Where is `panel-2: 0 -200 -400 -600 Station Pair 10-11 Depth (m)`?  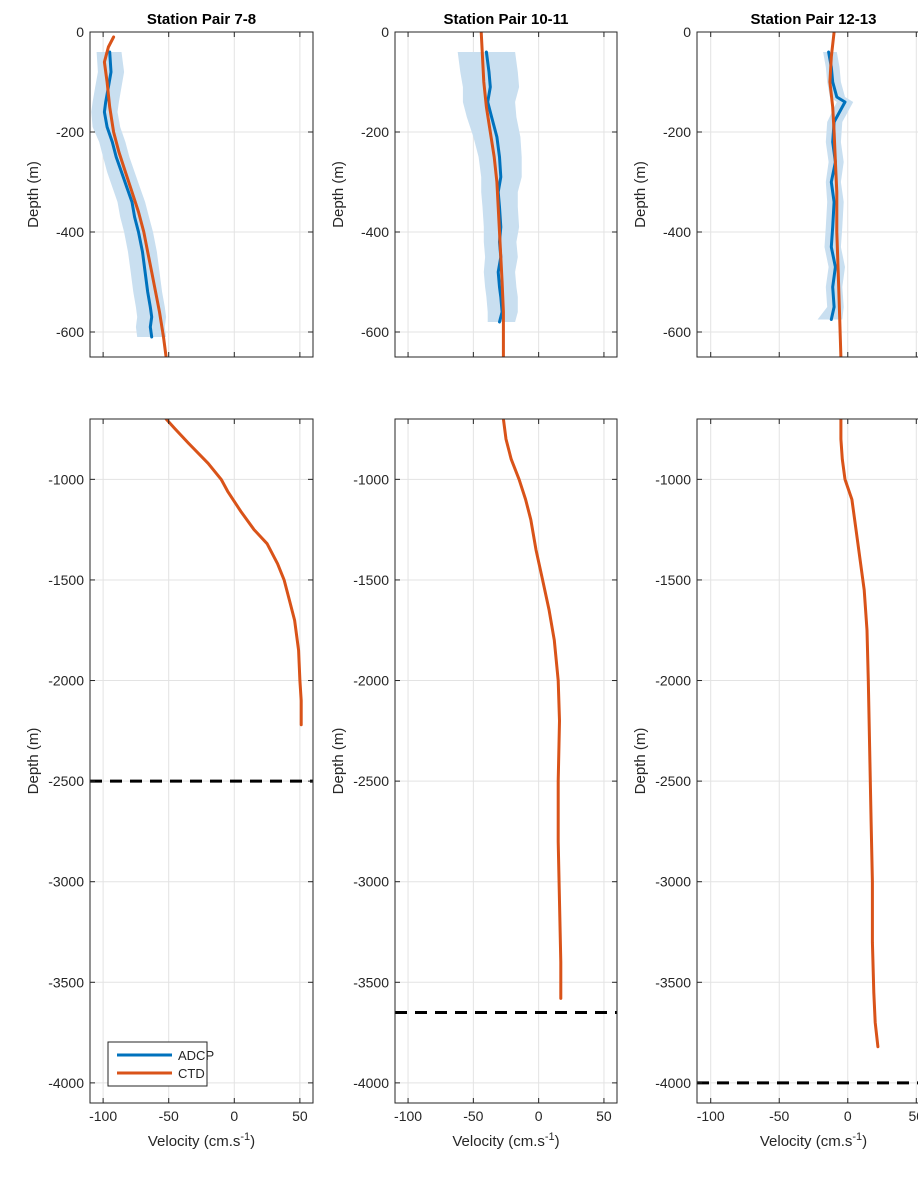
panel-2: 0 -200 -400 -600 Station Pair 10-11 Depth (m) is located at coordinates (474, 184).